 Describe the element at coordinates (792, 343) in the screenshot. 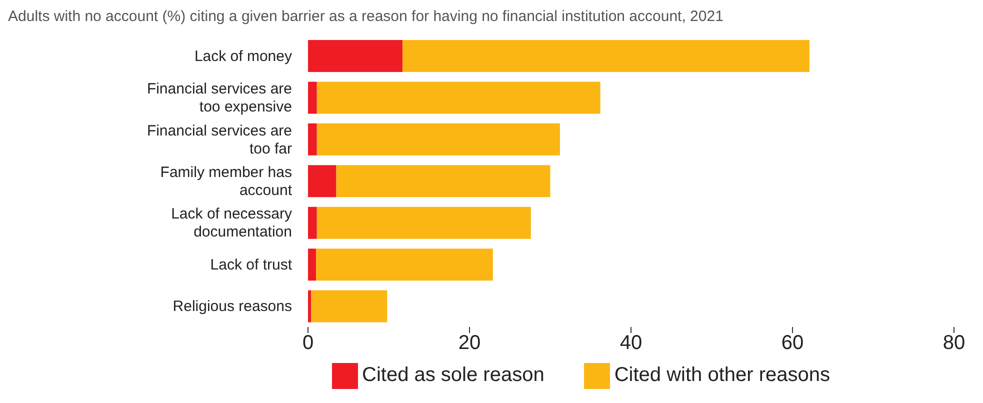

I see `x-tick-label: 60` at that location.